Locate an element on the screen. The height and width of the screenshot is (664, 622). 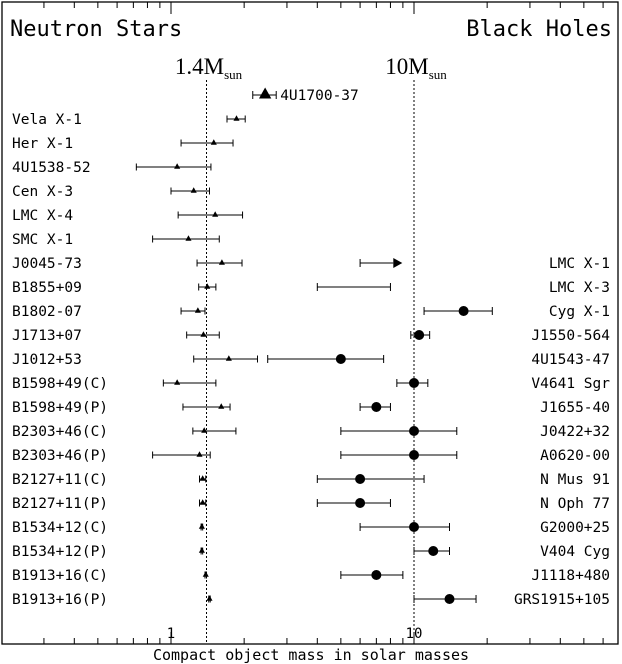
ns-point: Her X-1 is located at coordinates (123, 144).